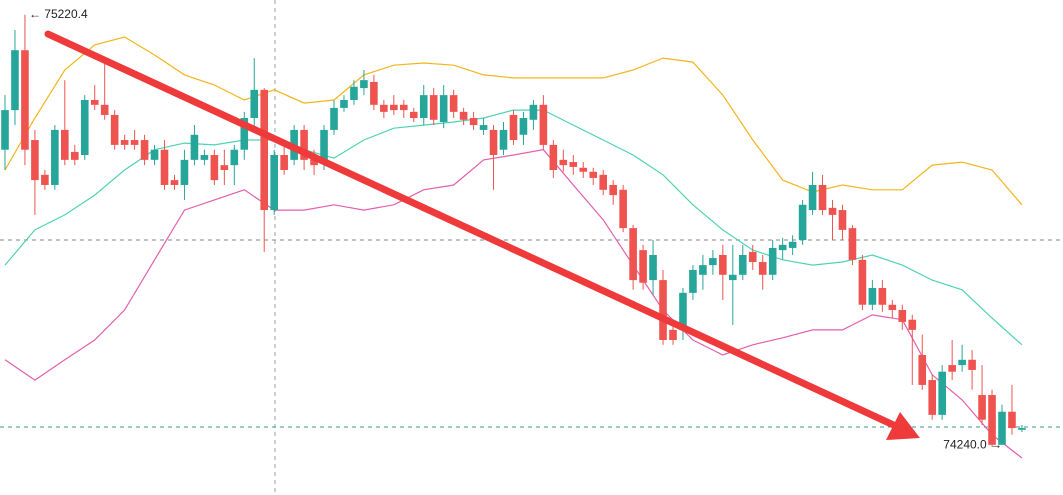  What do you see at coordinates (58, 14) in the screenshot?
I see `high-label: ← 75220.4` at bounding box center [58, 14].